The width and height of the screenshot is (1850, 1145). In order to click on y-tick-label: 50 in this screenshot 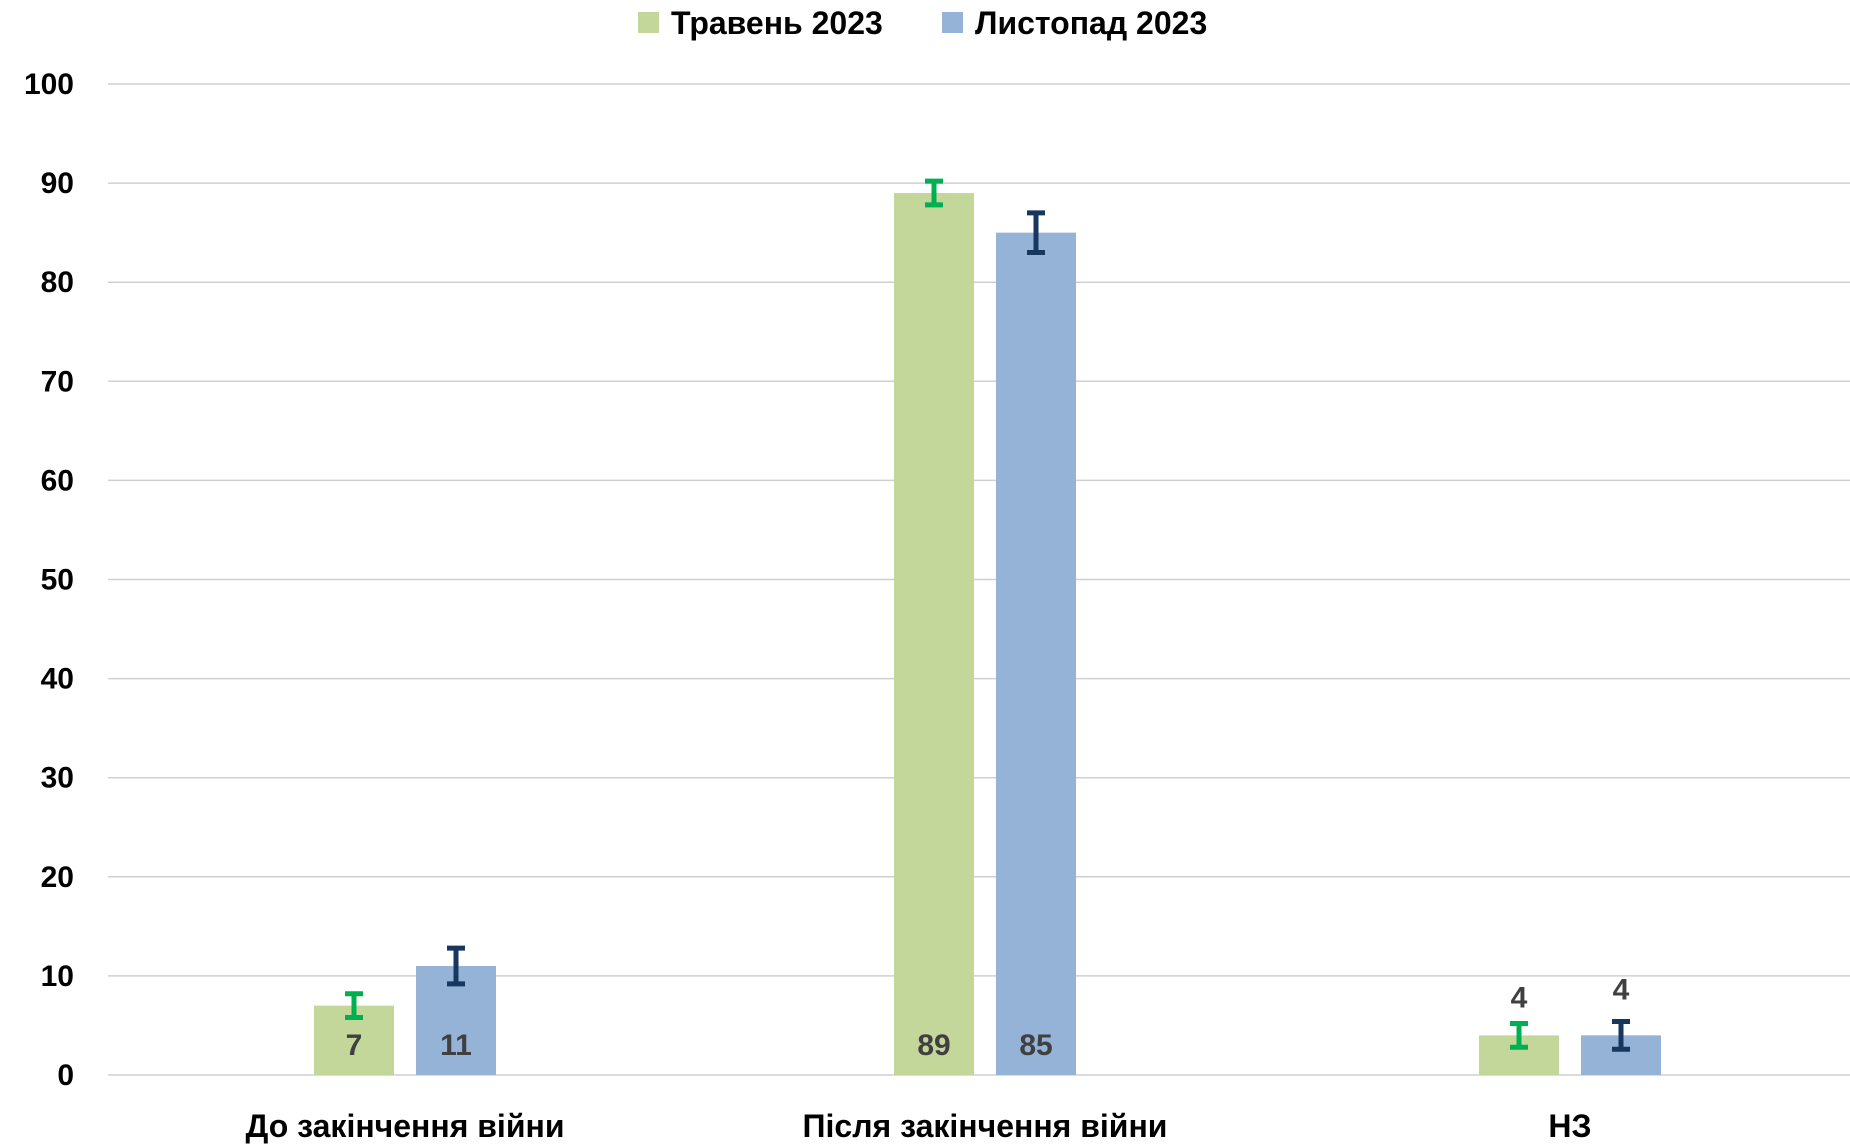, I will do `click(57, 580)`.